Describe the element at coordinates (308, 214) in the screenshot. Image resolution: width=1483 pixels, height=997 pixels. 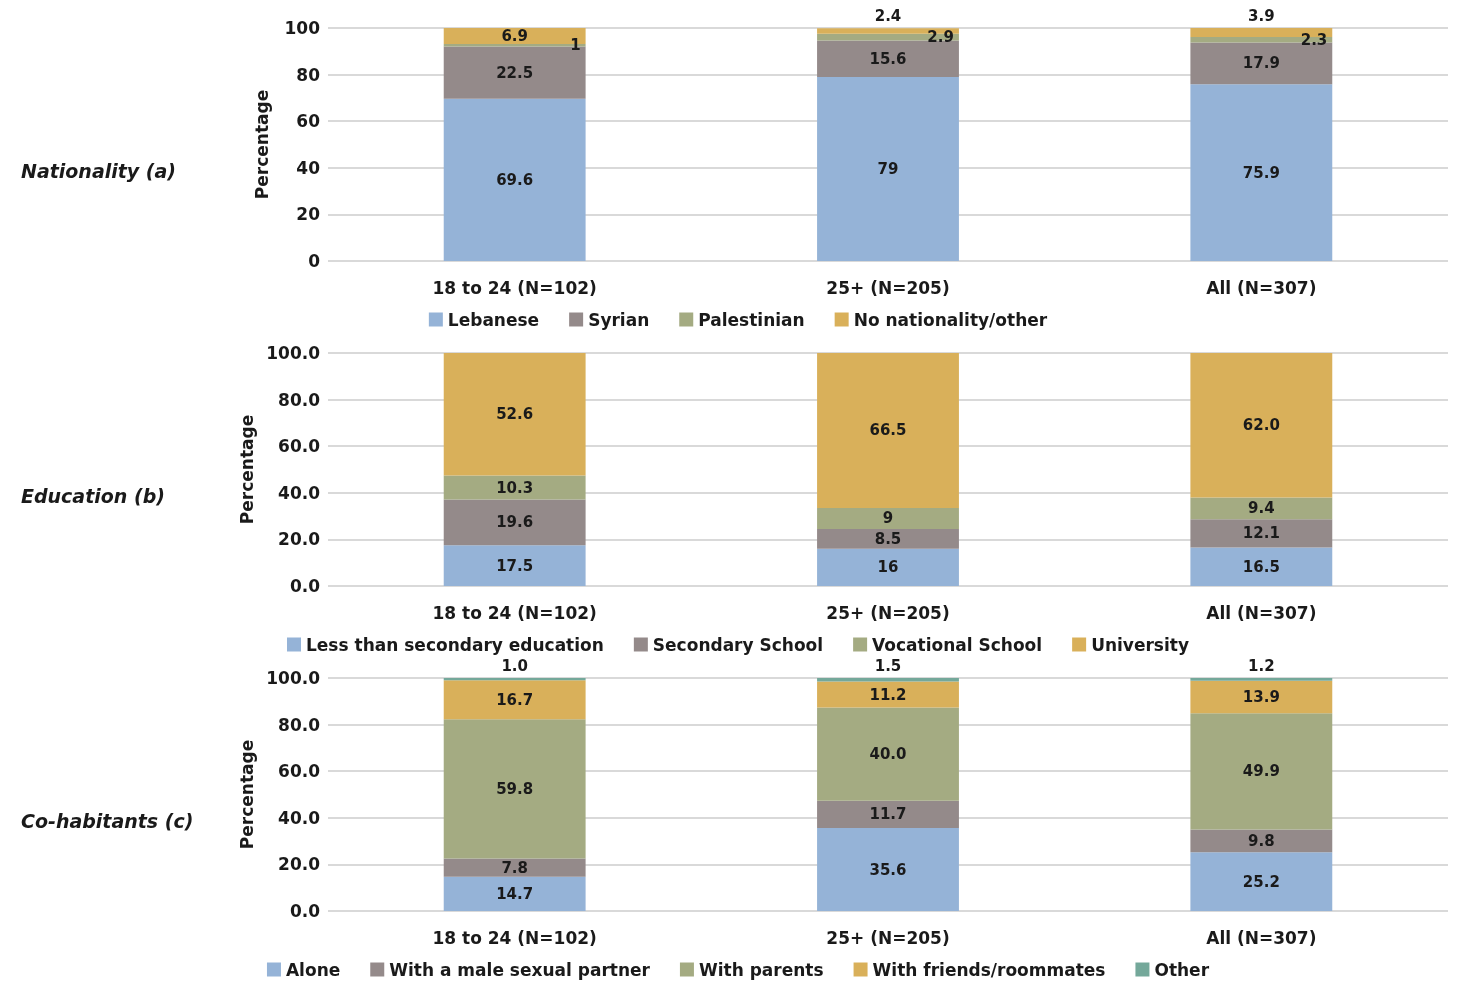
I see `y-tick-label: 20` at that location.